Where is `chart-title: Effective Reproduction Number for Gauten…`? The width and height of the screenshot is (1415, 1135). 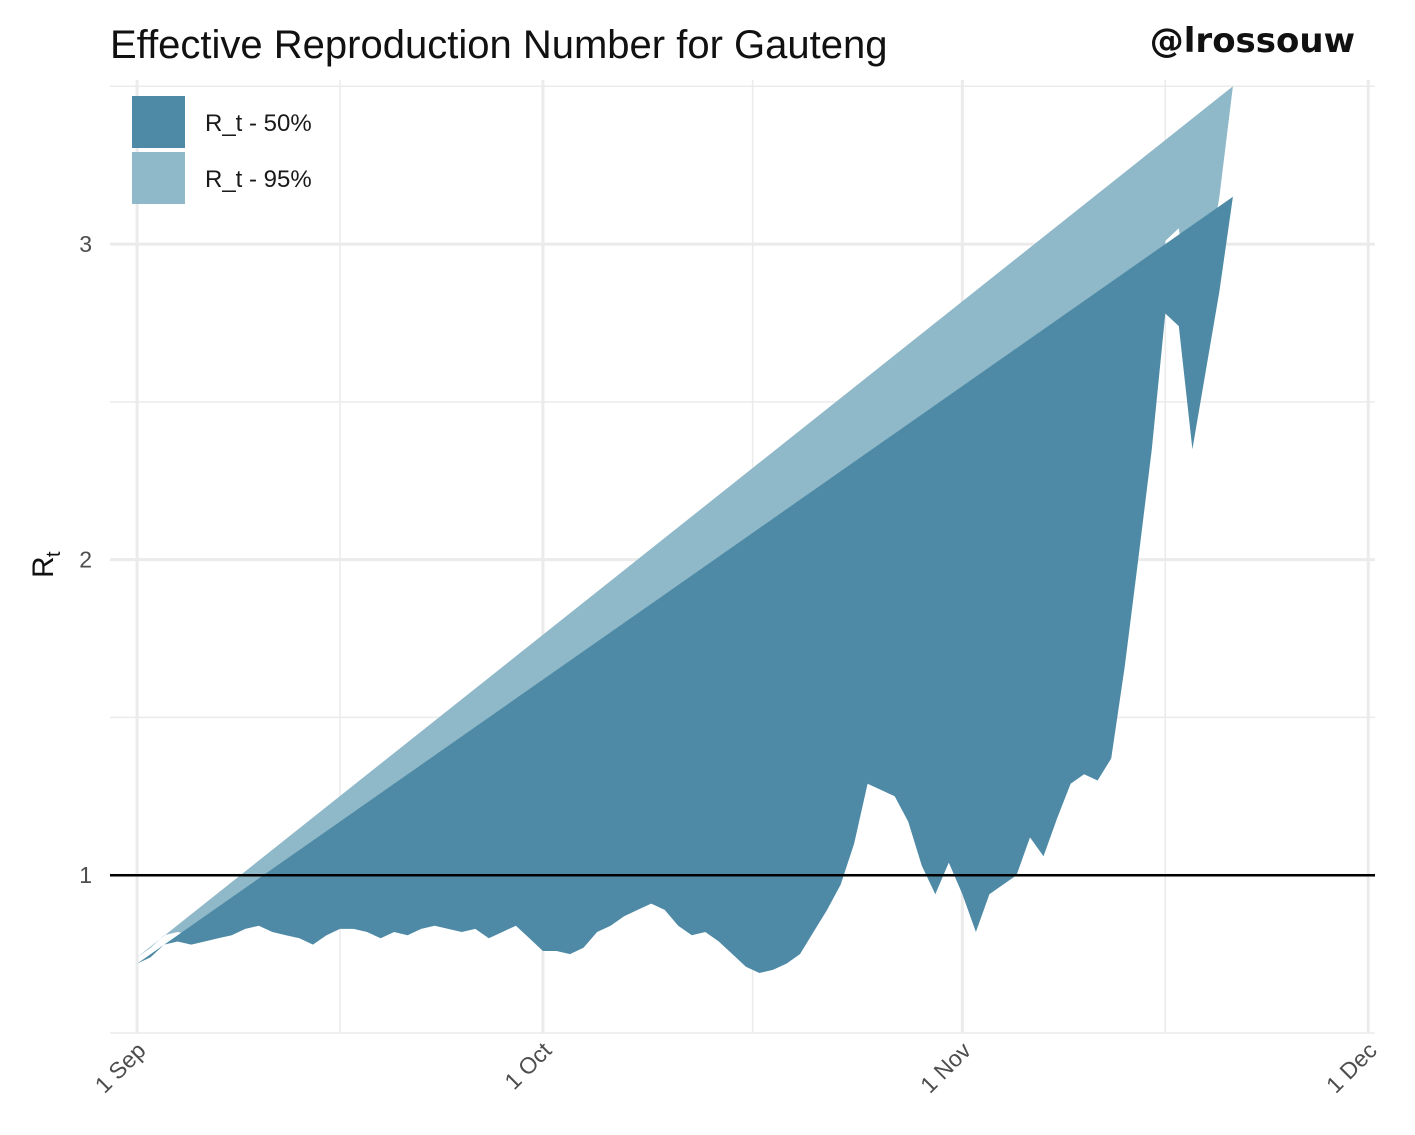
chart-title: Effective Reproduction Number for Gauten… is located at coordinates (498, 45).